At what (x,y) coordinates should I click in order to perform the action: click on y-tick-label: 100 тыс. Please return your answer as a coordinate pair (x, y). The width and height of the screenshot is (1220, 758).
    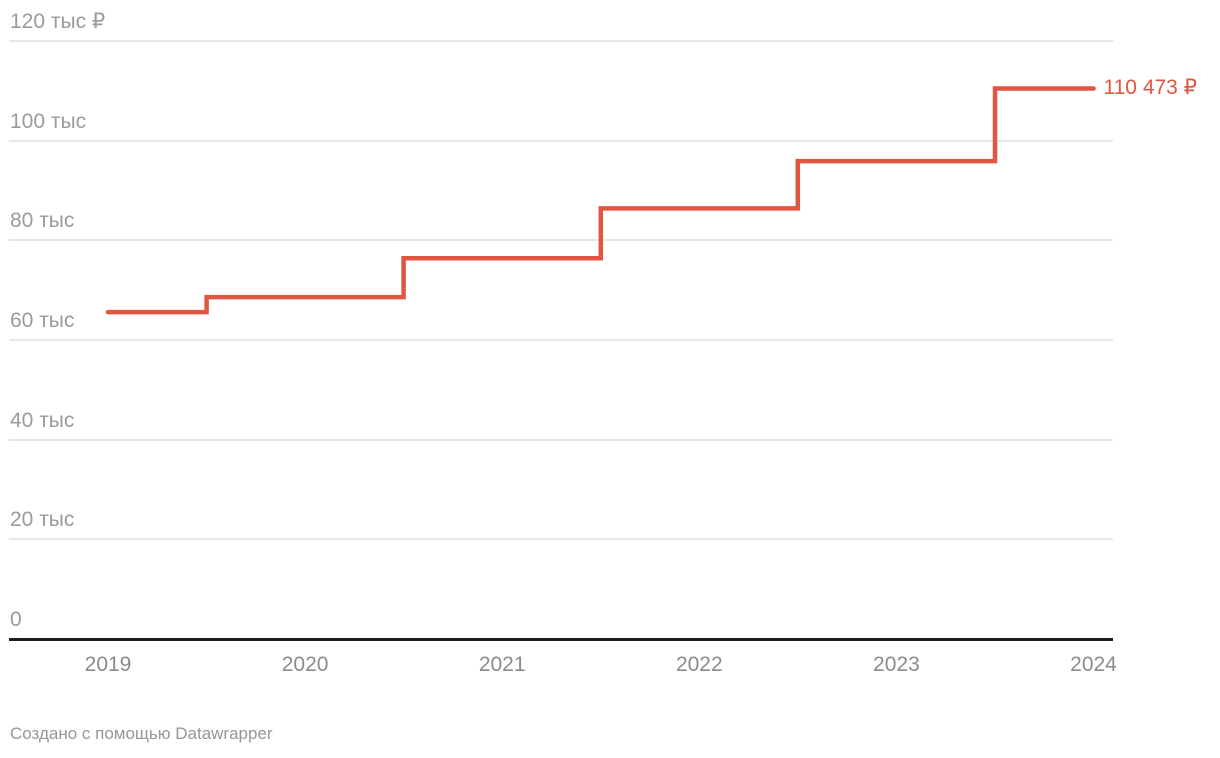
    Looking at the image, I should click on (48, 121).